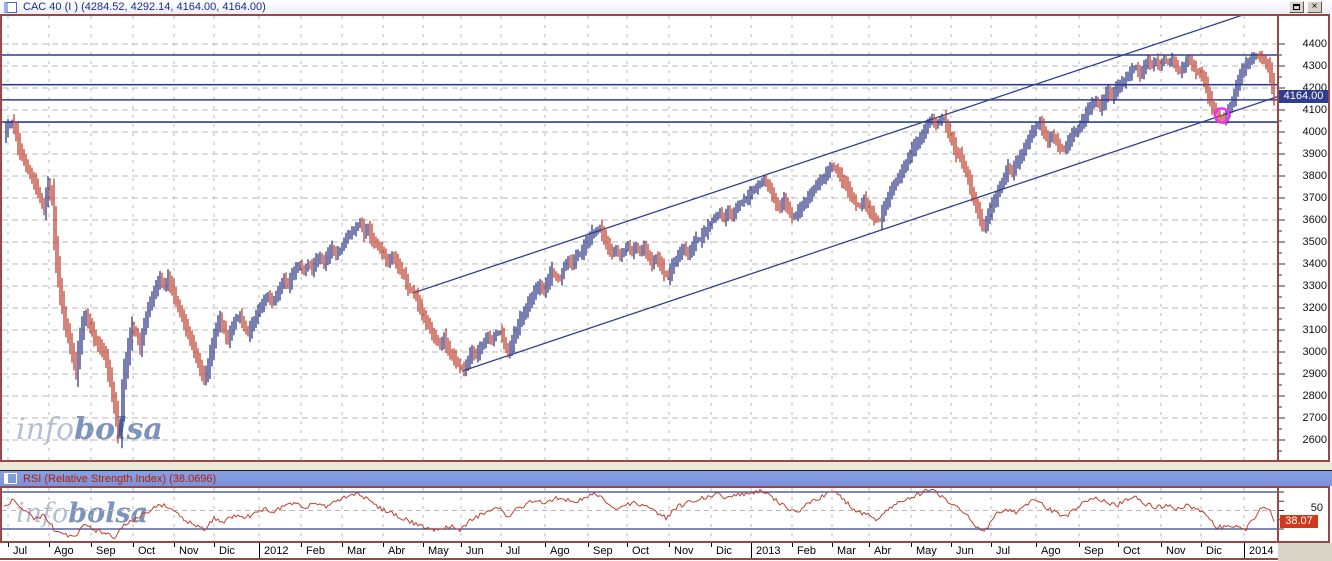  I want to click on price-axis-label: 3000, so click(1314, 352).